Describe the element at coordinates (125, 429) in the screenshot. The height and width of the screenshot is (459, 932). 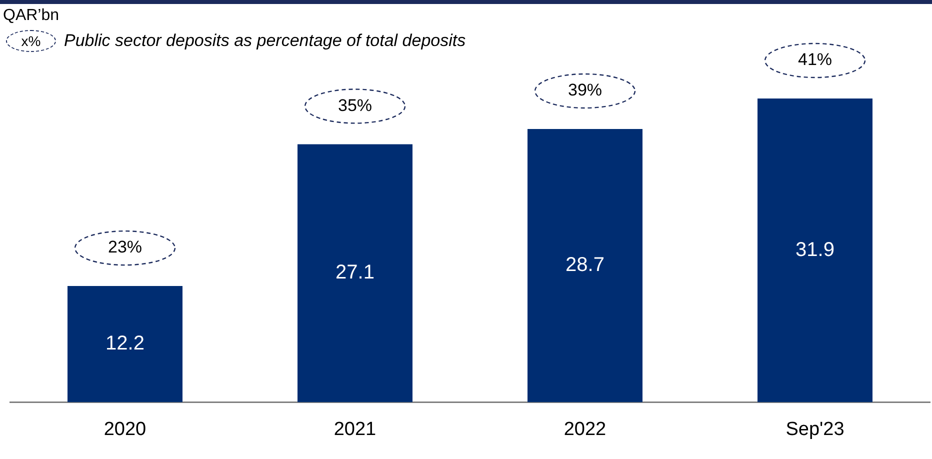
I see `x-tick-label: 2020` at that location.